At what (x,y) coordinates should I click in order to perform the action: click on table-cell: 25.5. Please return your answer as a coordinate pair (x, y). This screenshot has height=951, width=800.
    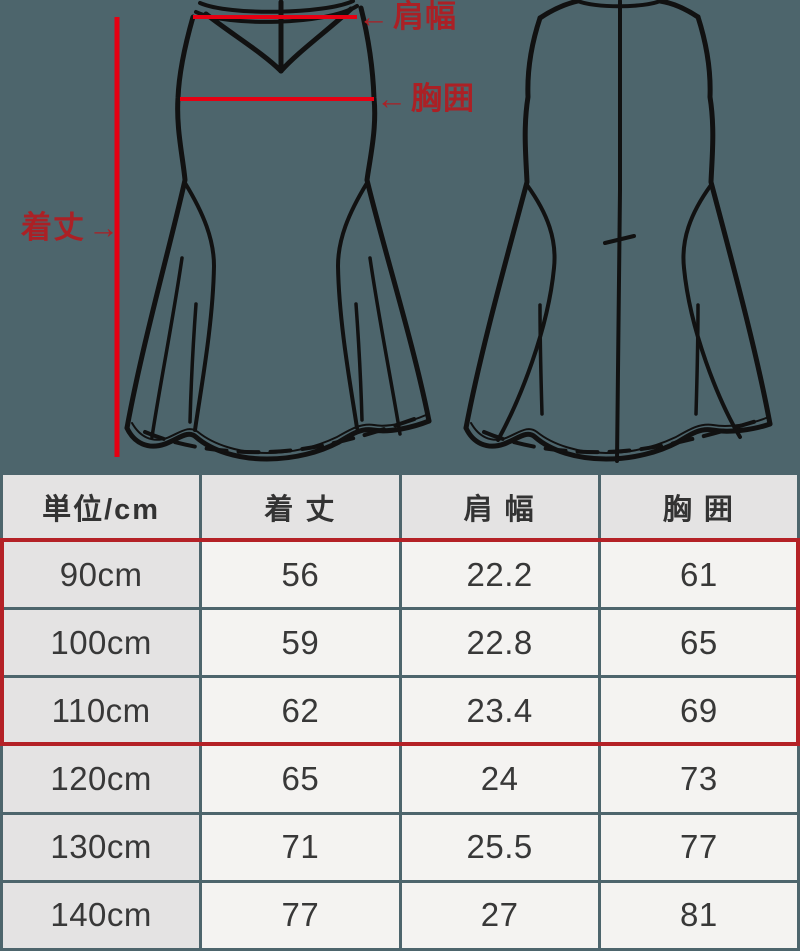
    Looking at the image, I should click on (499, 847).